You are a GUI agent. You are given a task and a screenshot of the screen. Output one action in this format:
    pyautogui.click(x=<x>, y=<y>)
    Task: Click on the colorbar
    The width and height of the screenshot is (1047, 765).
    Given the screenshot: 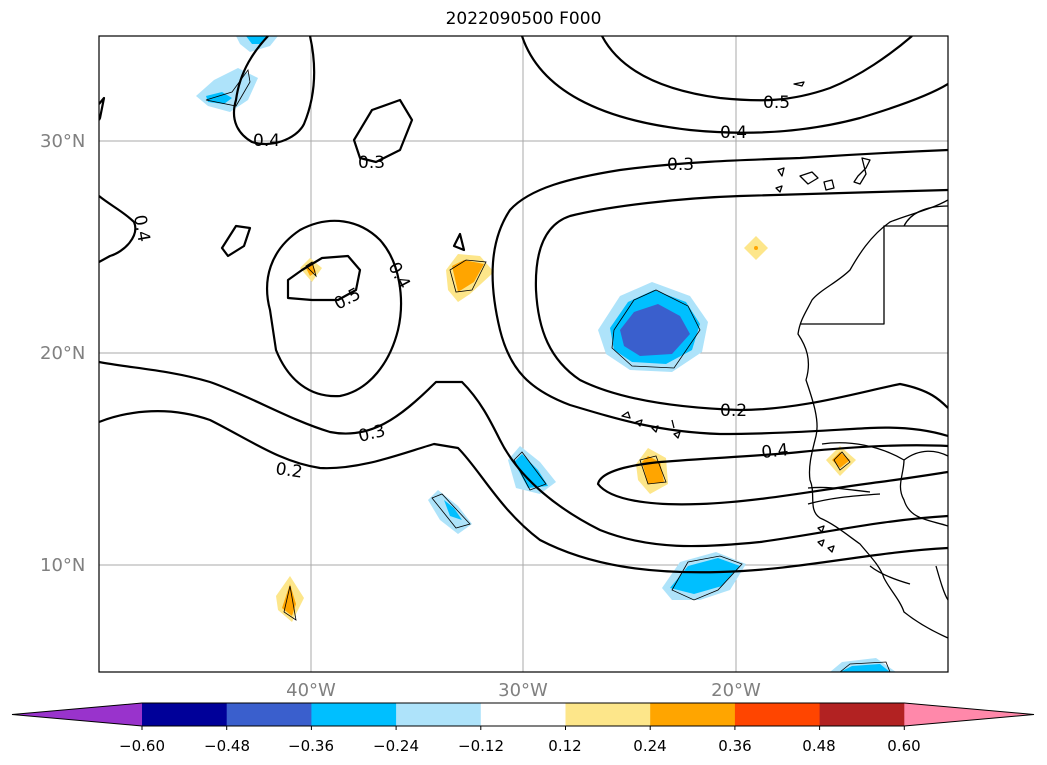 What is the action you would take?
    pyautogui.click(x=523, y=716)
    